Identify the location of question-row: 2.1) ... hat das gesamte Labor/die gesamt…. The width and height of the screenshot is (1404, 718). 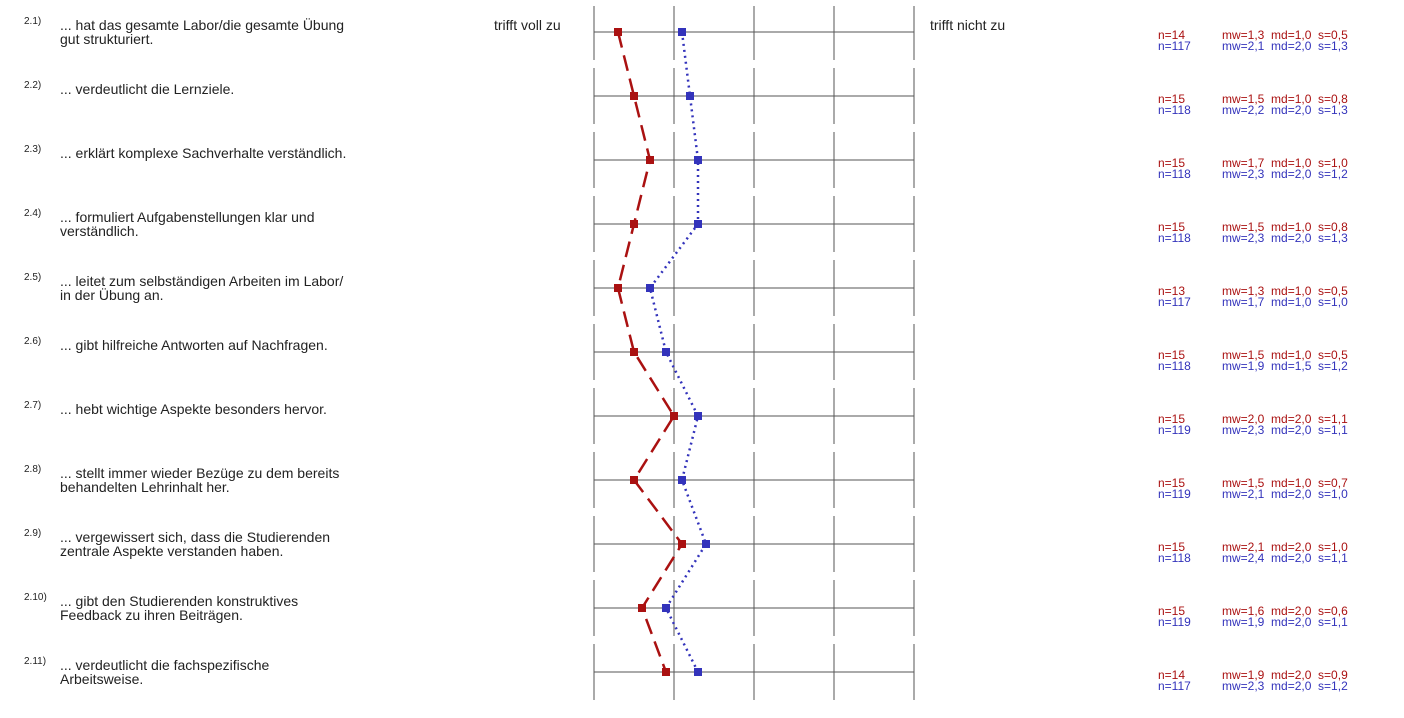
(702, 46).